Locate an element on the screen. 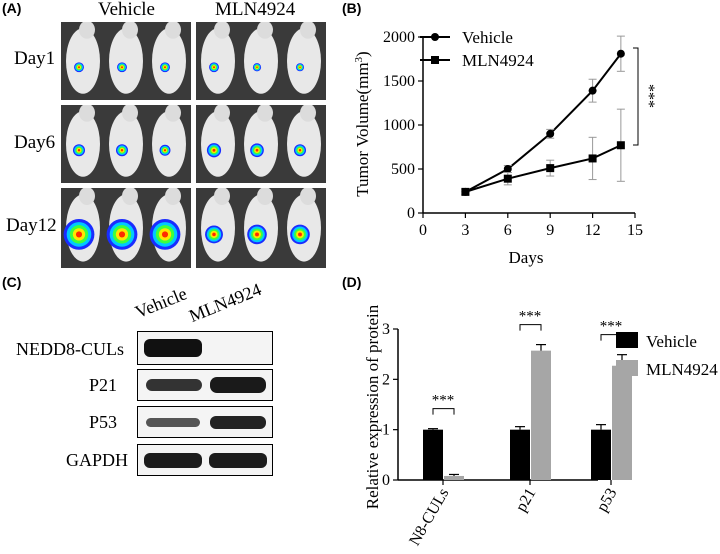  b-legend-mln4924: MLN4924 is located at coordinates (498, 60).